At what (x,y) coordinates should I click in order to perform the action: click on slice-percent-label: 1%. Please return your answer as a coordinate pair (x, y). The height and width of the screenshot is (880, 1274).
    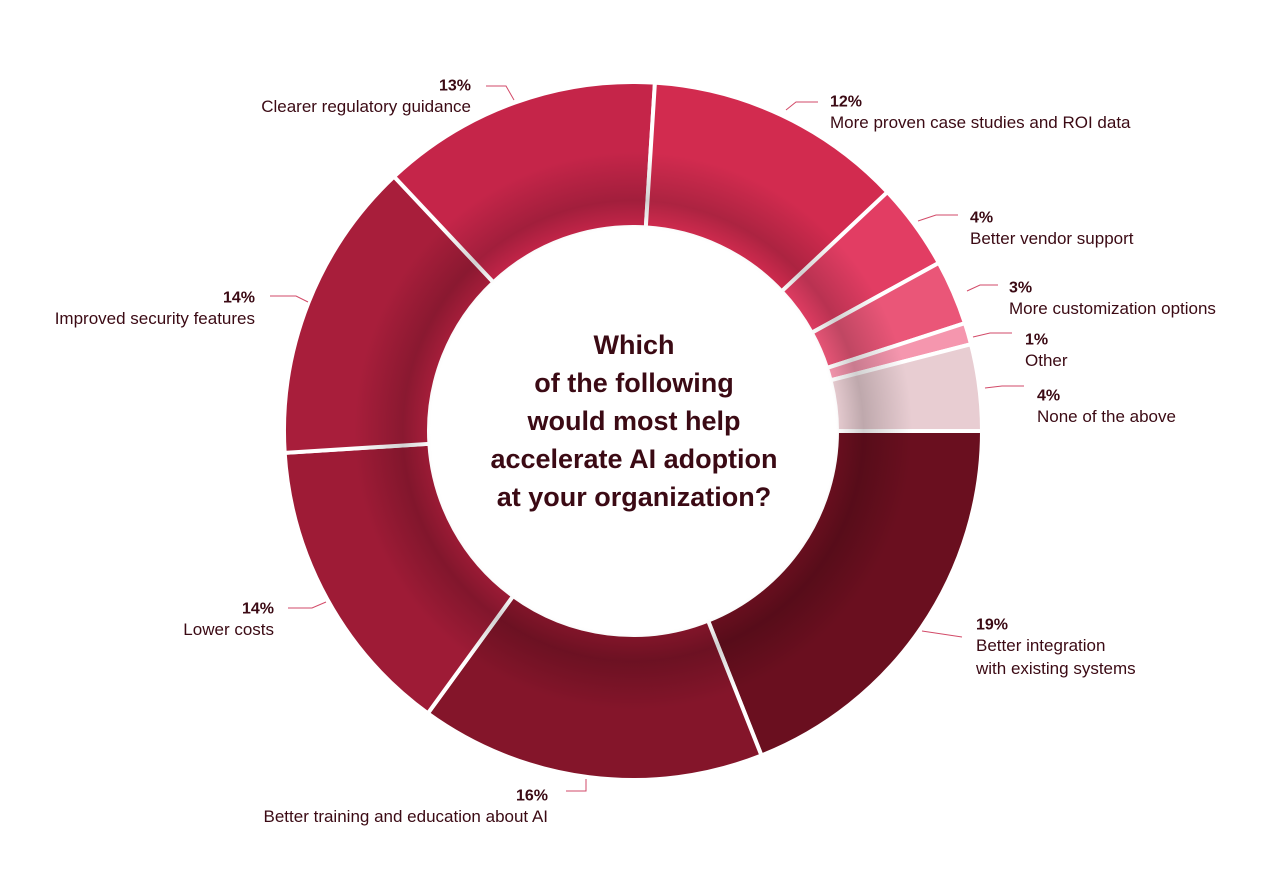
    Looking at the image, I should click on (1036, 339).